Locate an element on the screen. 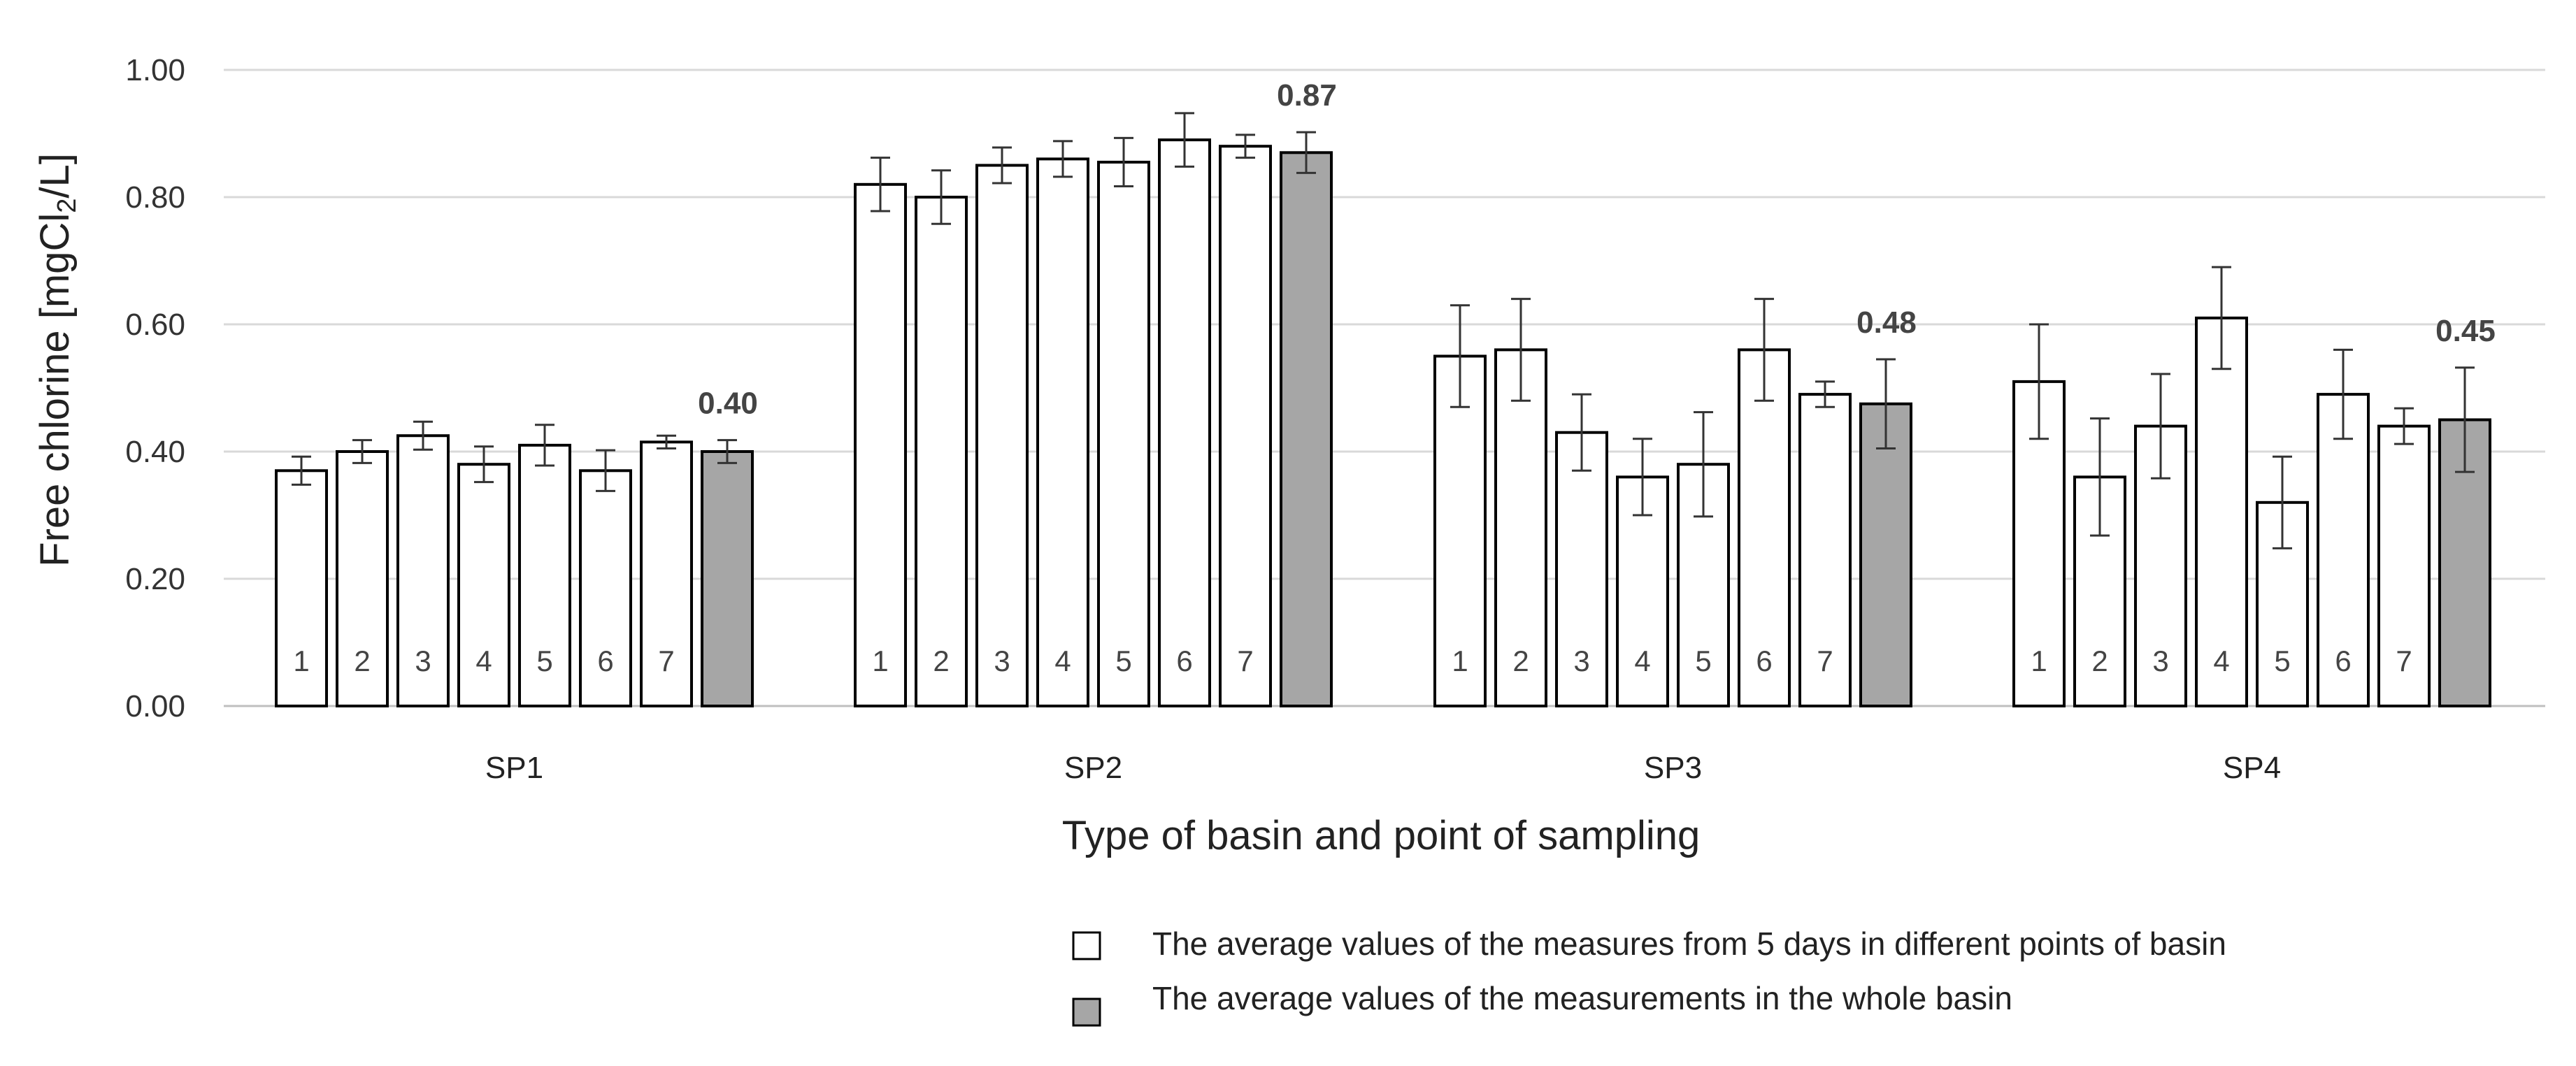  legend-swatch-basin is located at coordinates (1086, 1012).